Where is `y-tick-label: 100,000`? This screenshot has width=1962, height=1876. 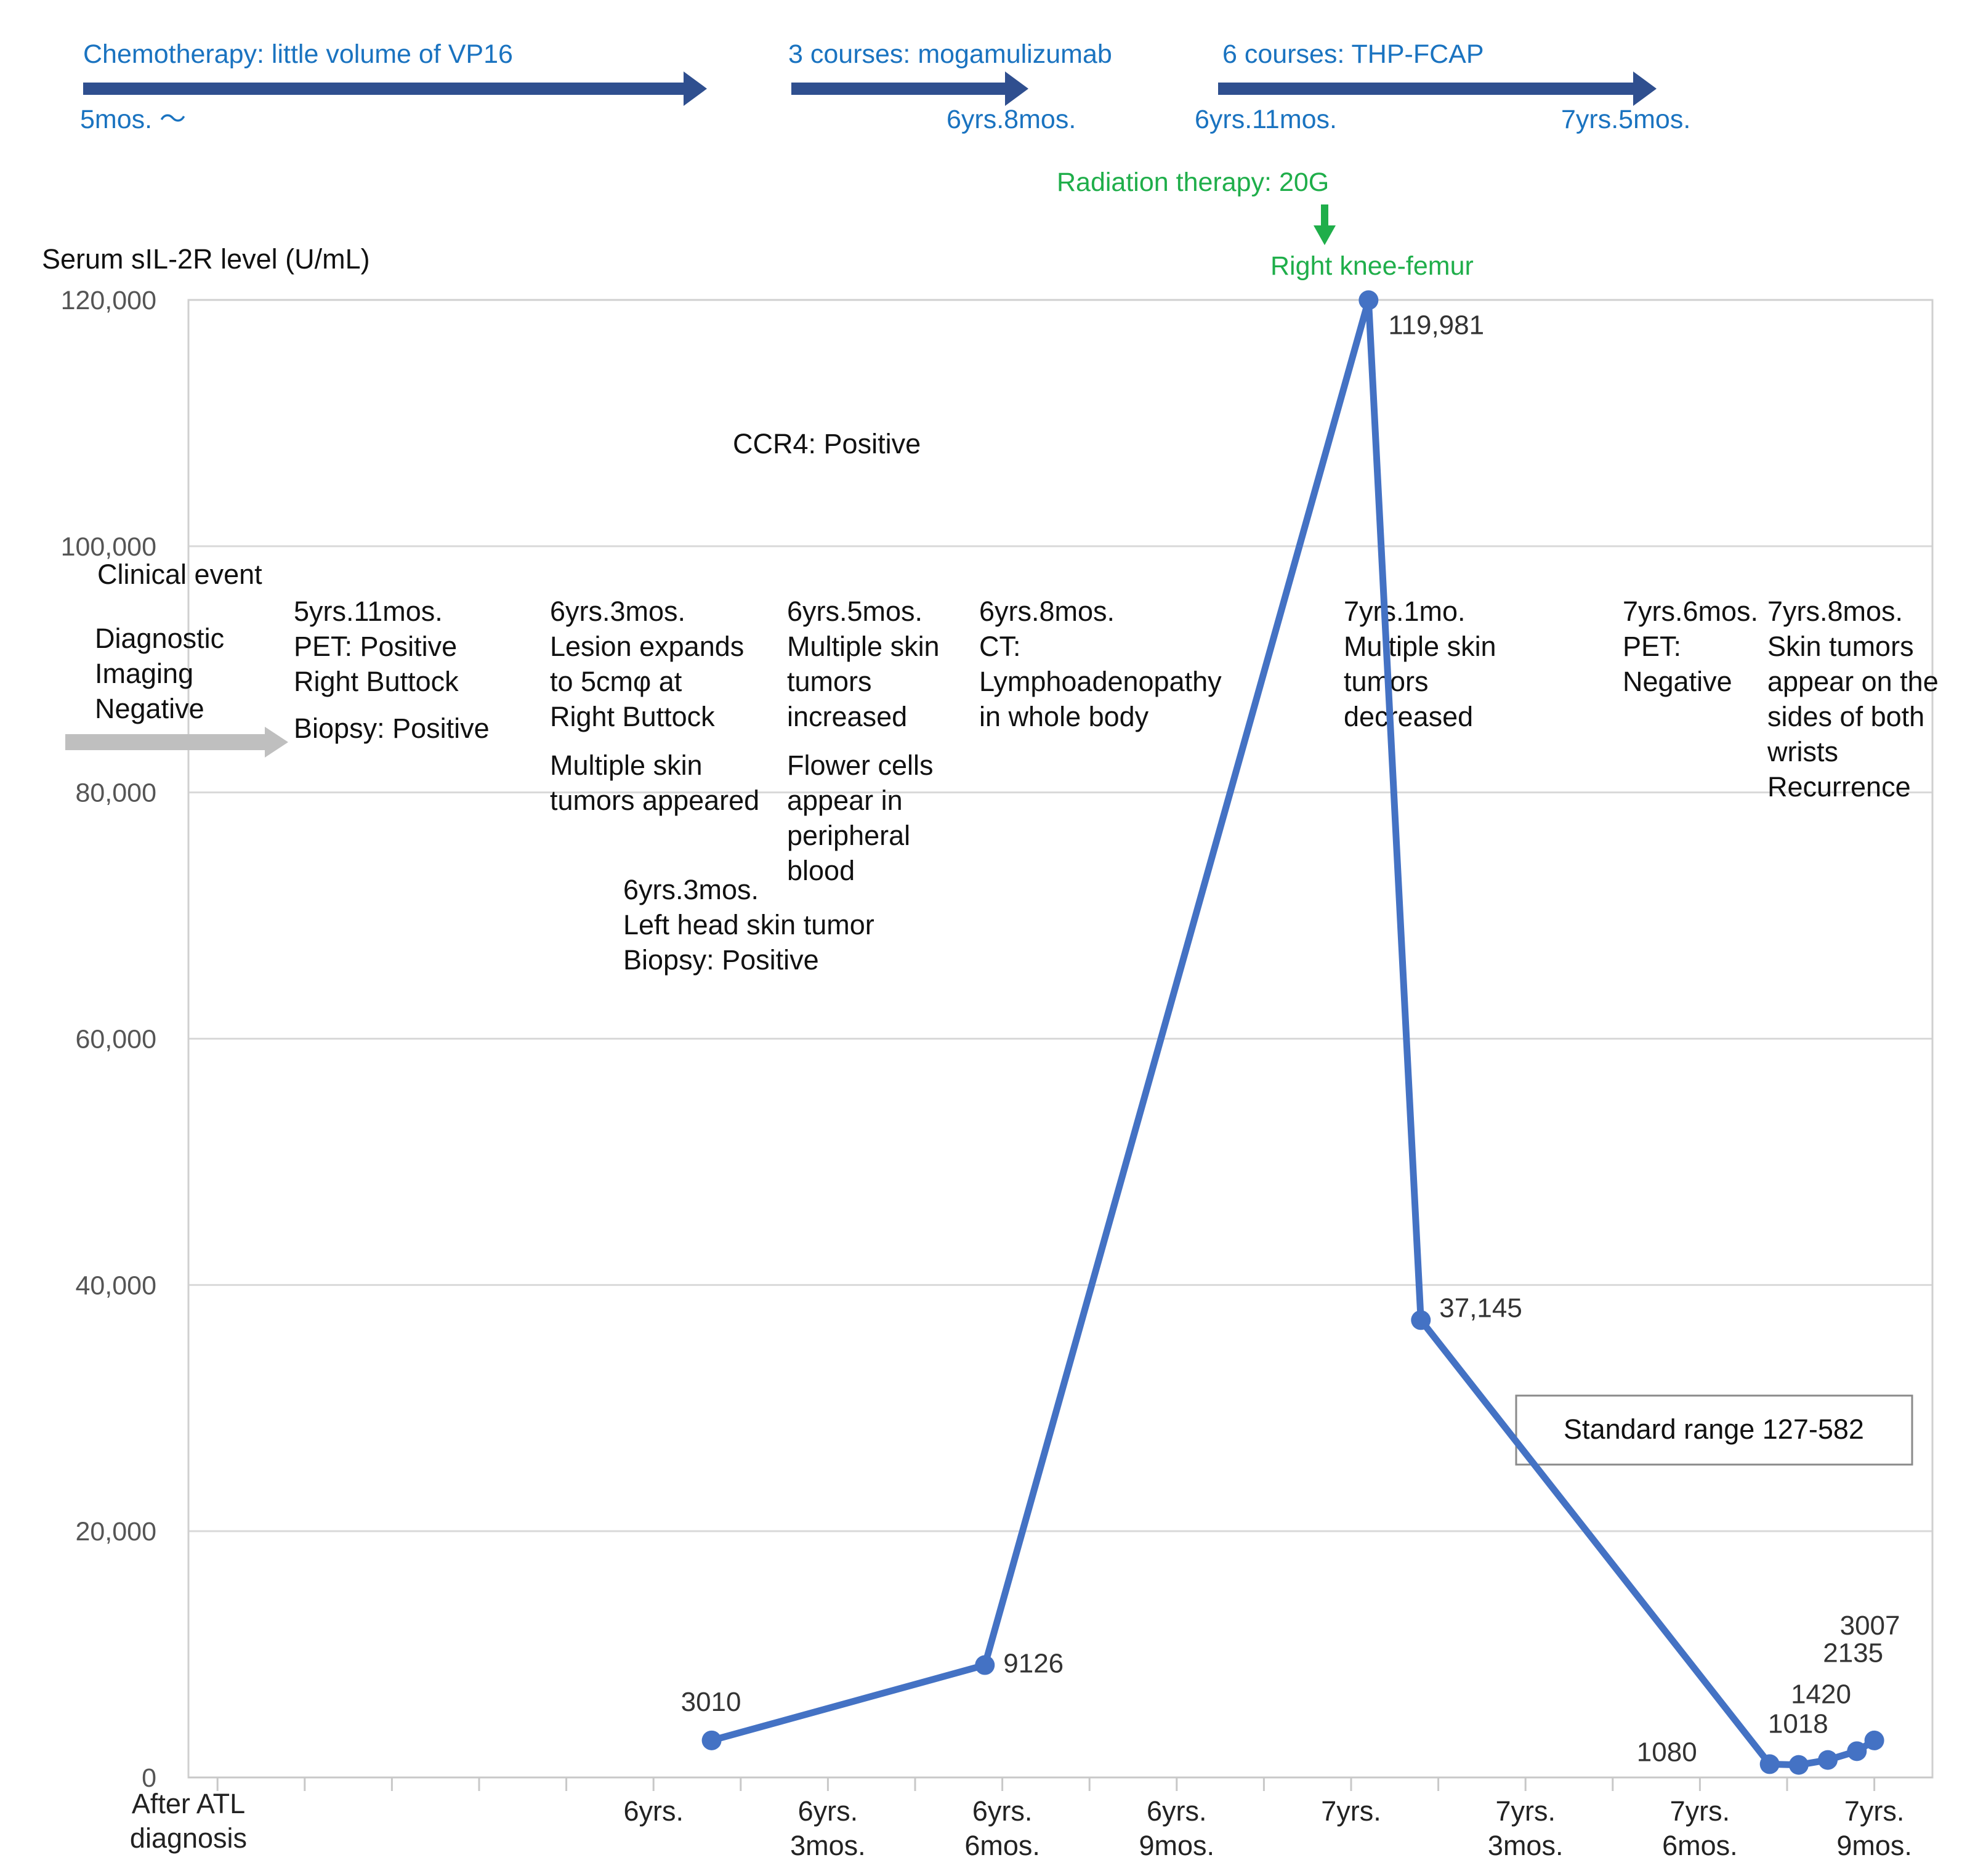
y-tick-label: 100,000 is located at coordinates (108, 547).